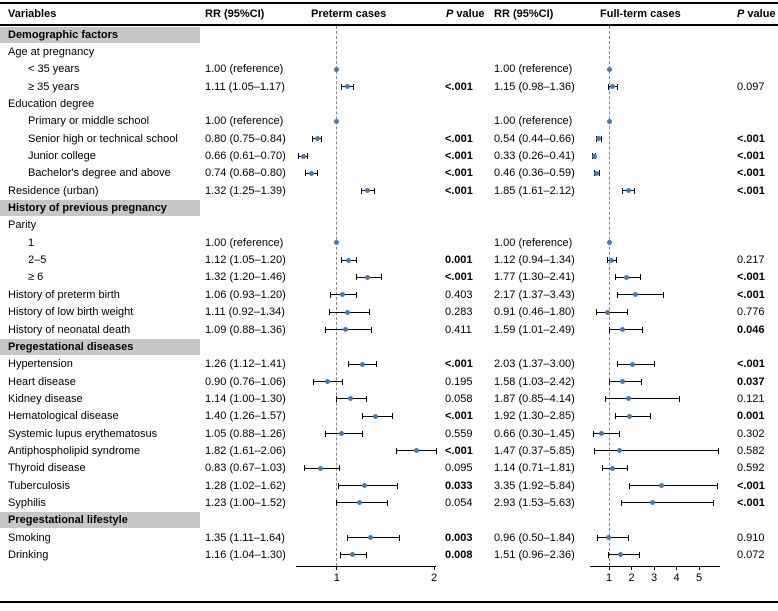 This screenshot has height=611, width=778. What do you see at coordinates (534, 294) in the screenshot?
I see `rr-fullterm-value: 2.17 (1.37–3.43)` at bounding box center [534, 294].